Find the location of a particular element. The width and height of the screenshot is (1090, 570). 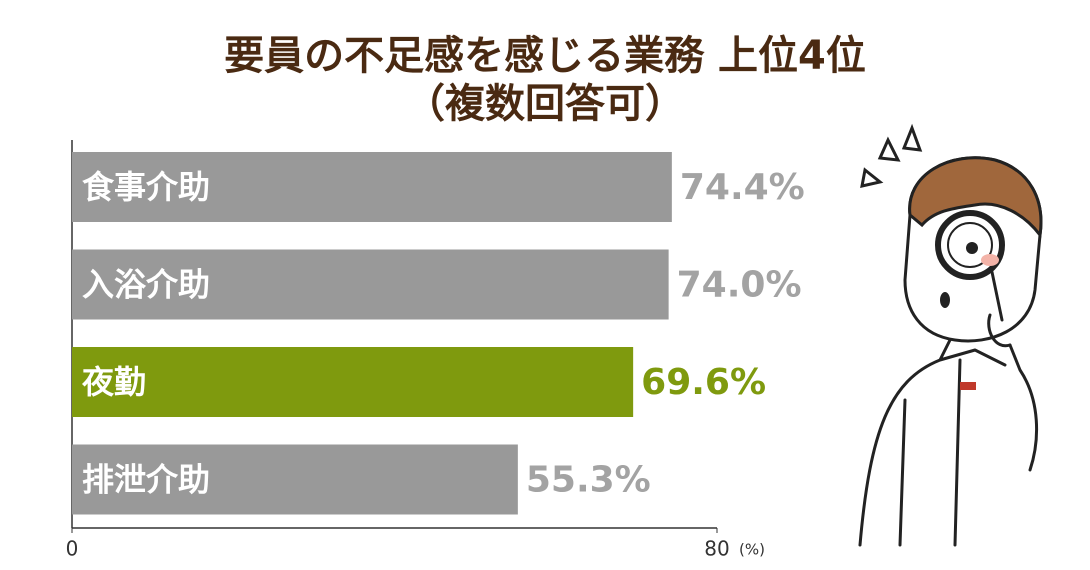

body is located at coordinates (948, 442).